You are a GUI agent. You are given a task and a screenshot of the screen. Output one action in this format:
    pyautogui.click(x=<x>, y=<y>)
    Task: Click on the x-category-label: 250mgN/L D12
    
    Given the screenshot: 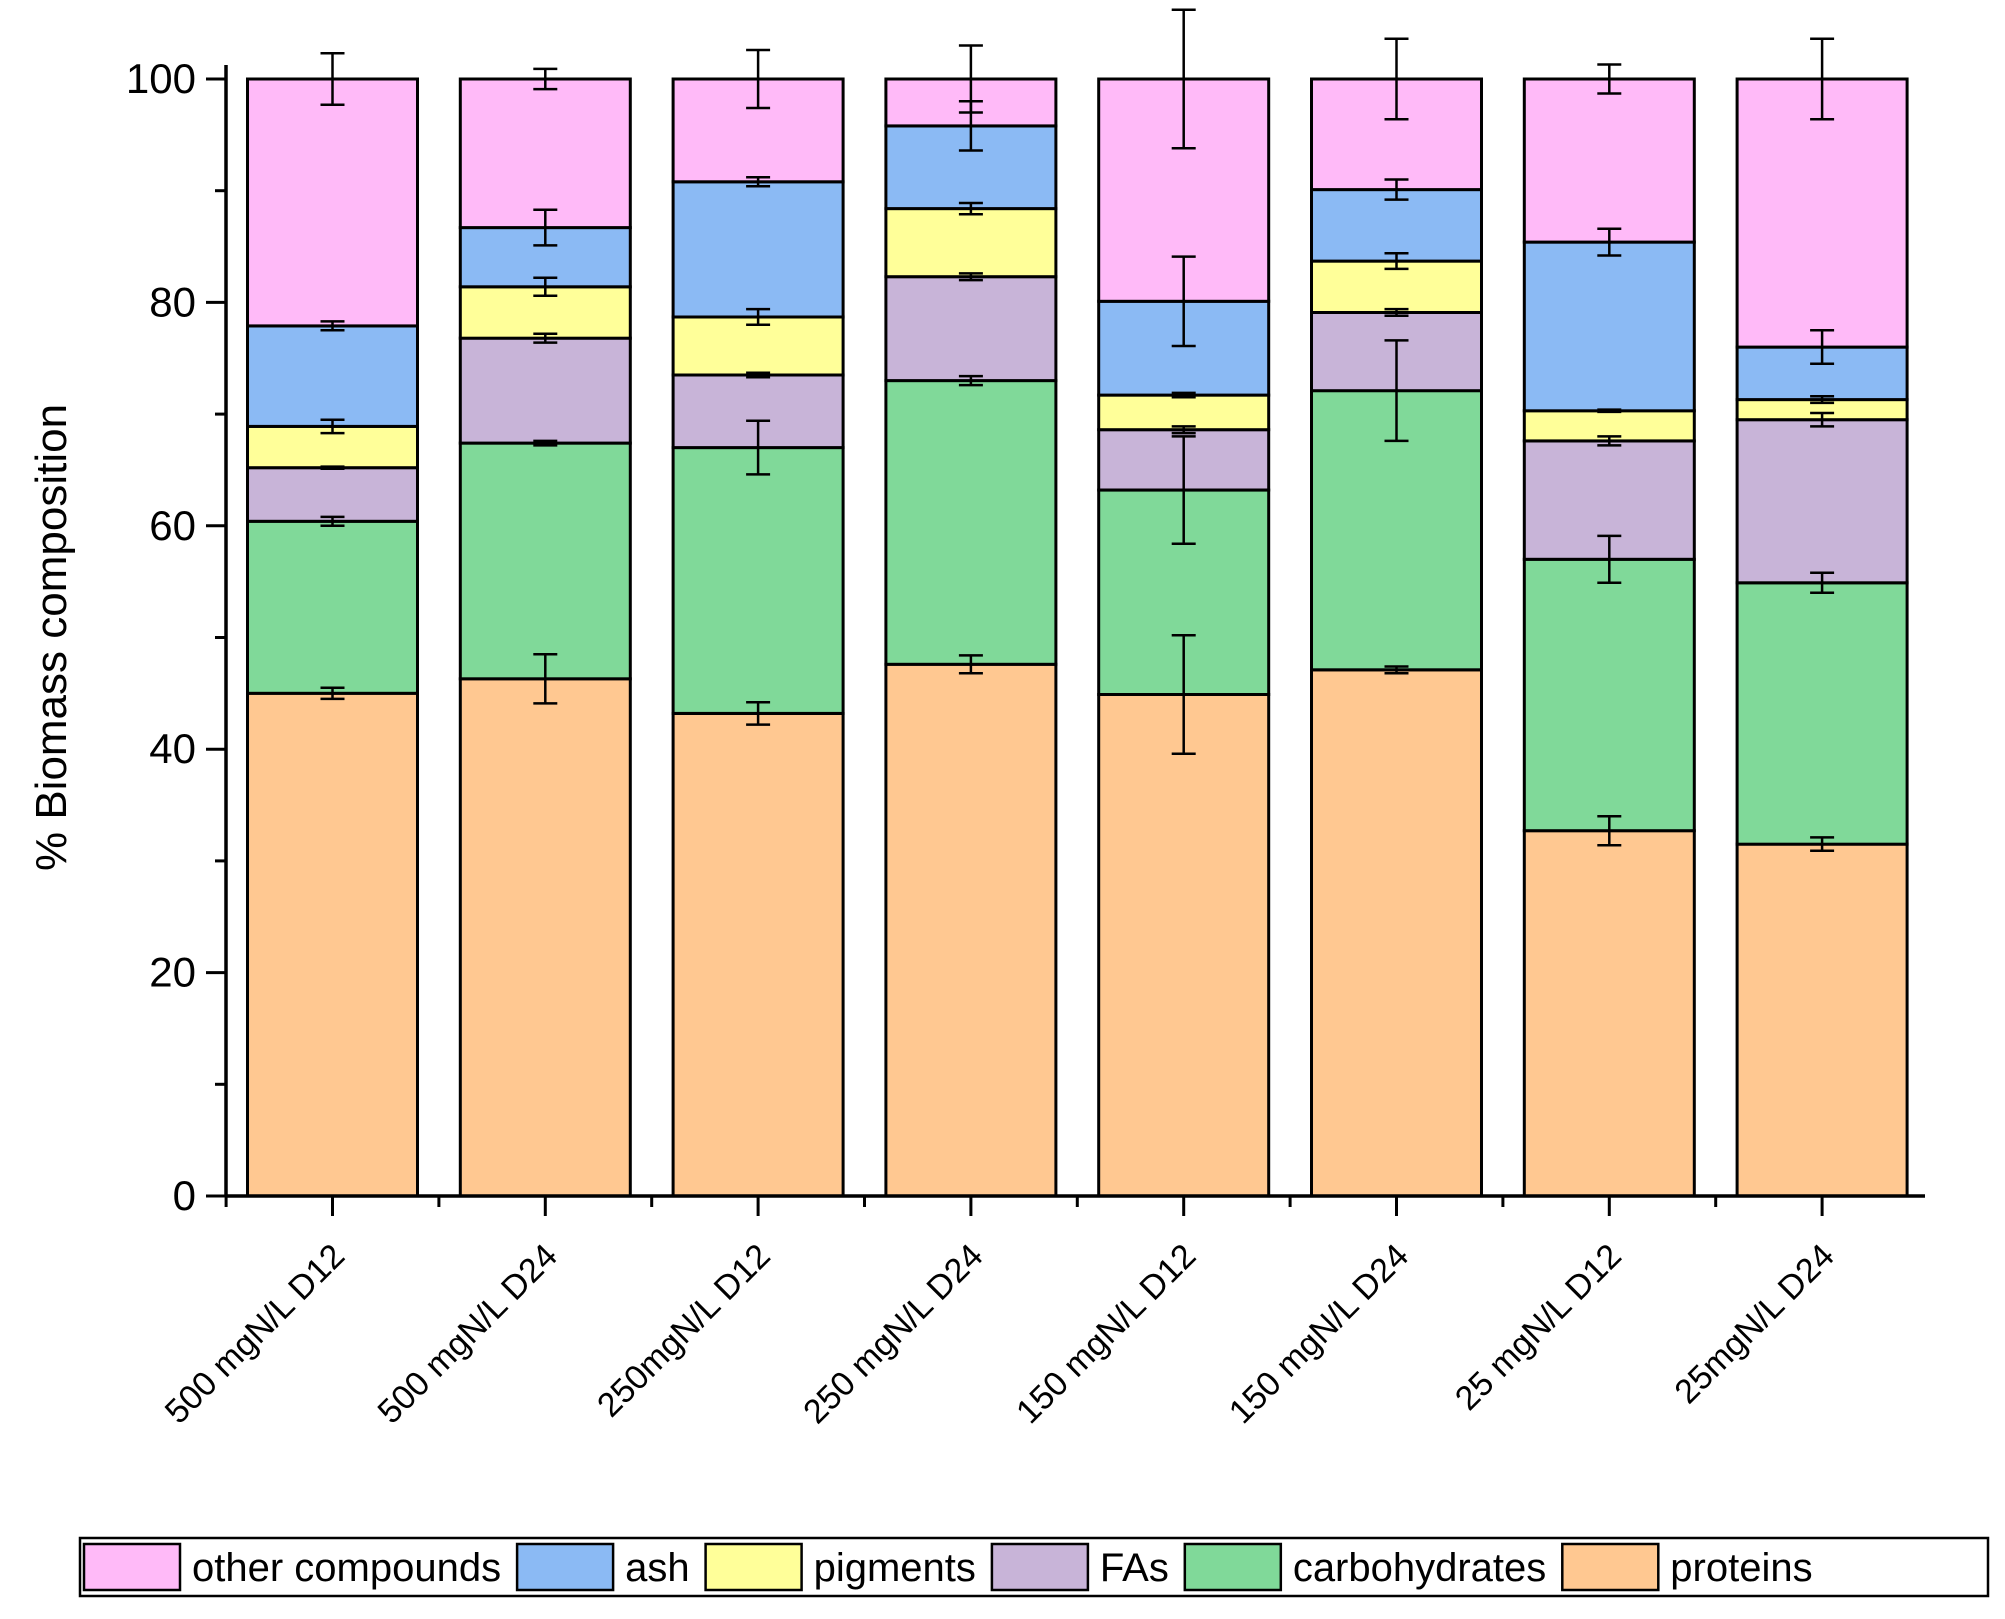 What is the action you would take?
    pyautogui.click(x=684, y=1331)
    